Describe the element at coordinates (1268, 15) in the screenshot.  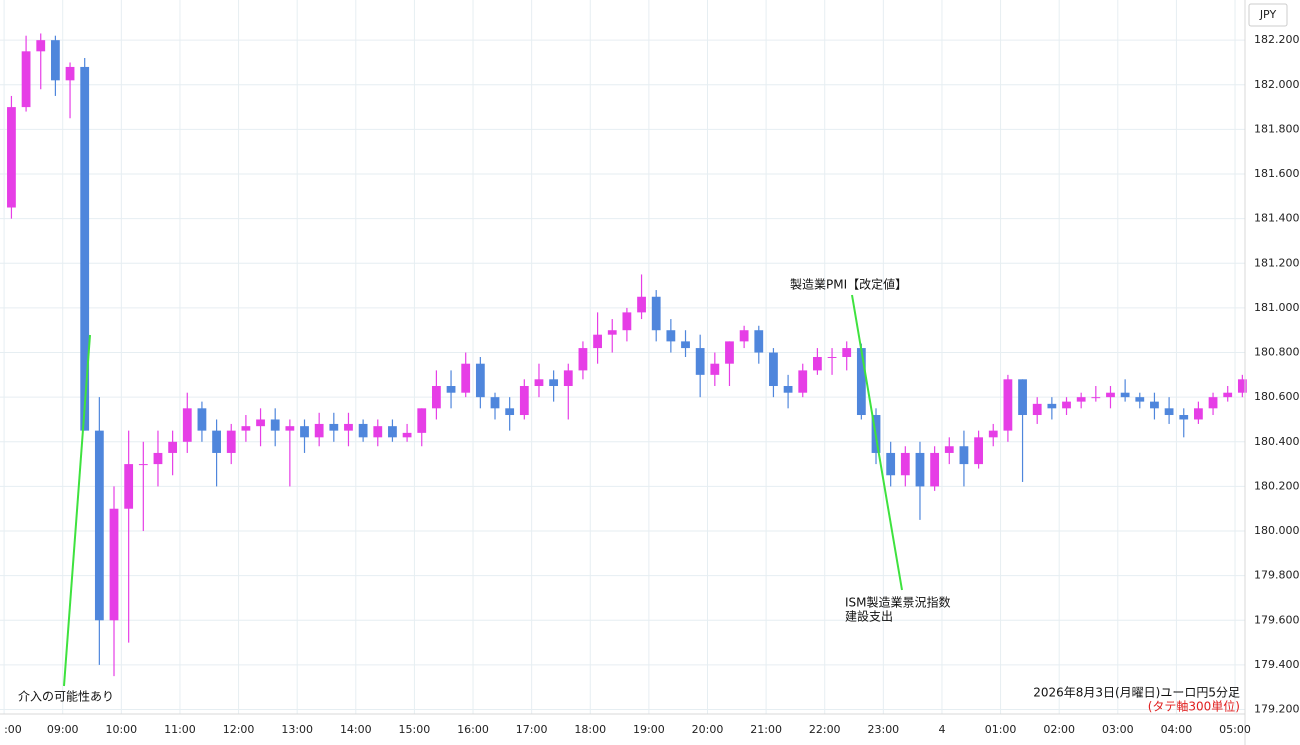
I see `currency-box` at that location.